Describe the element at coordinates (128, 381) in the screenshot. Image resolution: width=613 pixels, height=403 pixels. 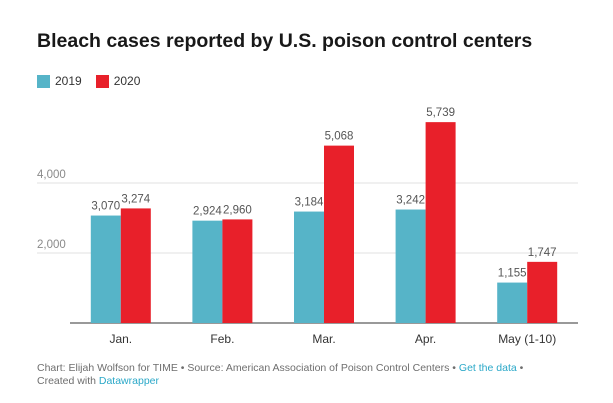
I see `datawrapper-link: Datawrapper` at that location.